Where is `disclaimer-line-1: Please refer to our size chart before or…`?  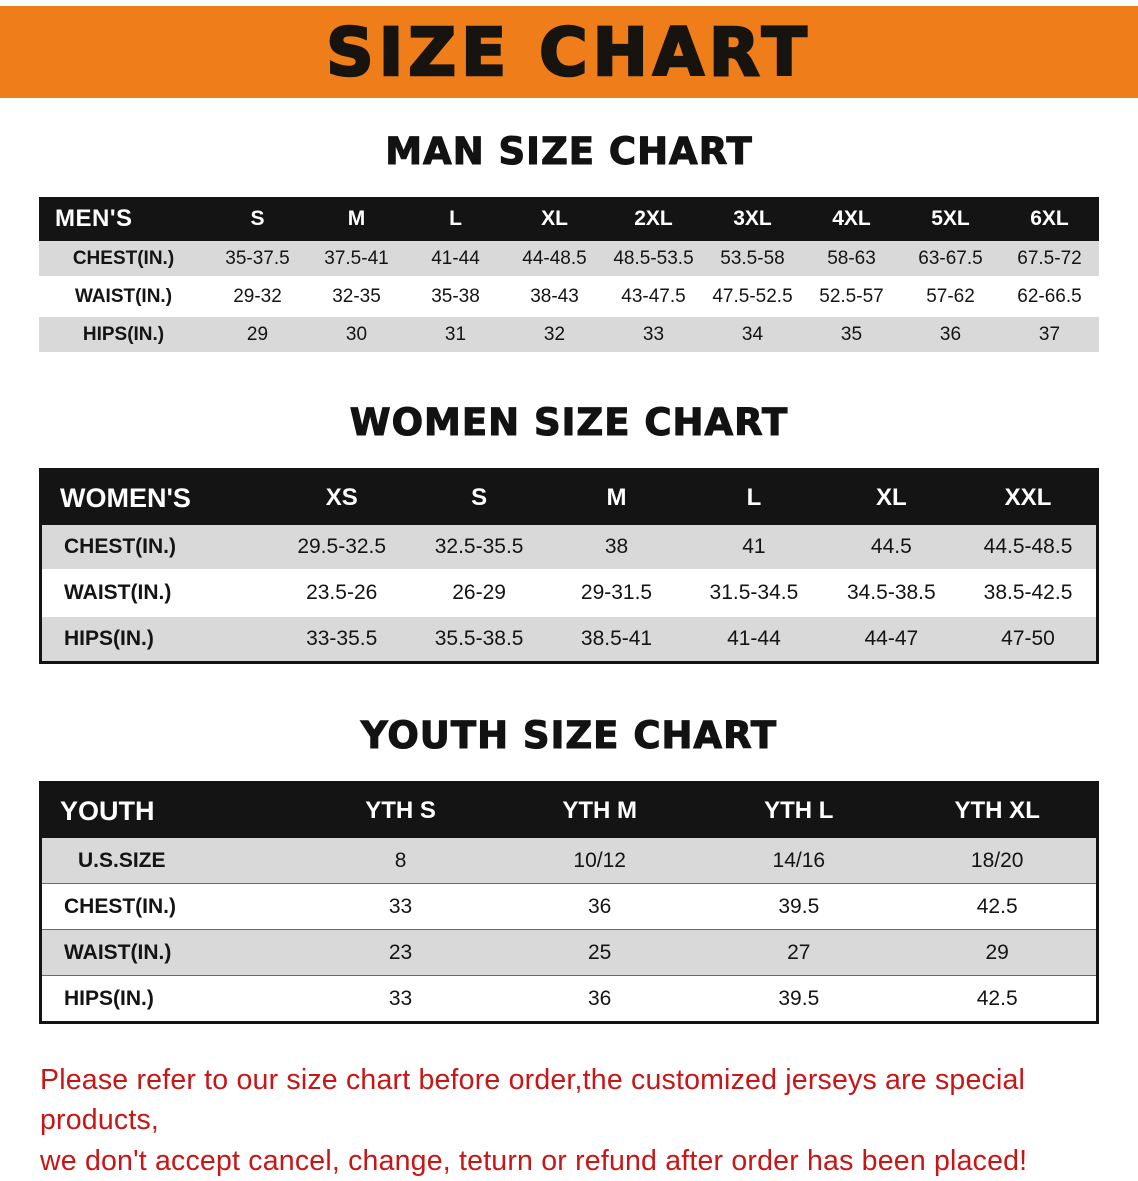
disclaimer-line-1: Please refer to our size chart before or… is located at coordinates (533, 1100).